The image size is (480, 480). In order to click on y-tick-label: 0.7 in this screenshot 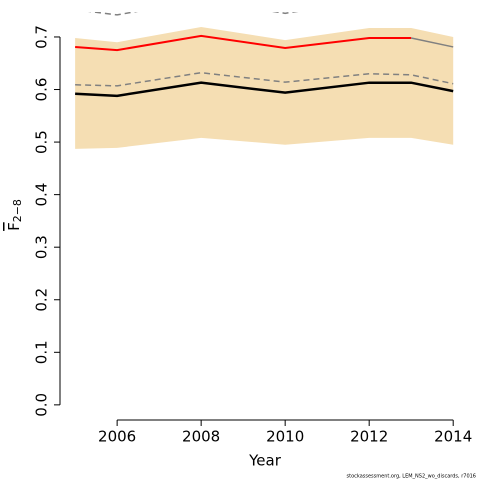, I will do `click(42, 37)`.